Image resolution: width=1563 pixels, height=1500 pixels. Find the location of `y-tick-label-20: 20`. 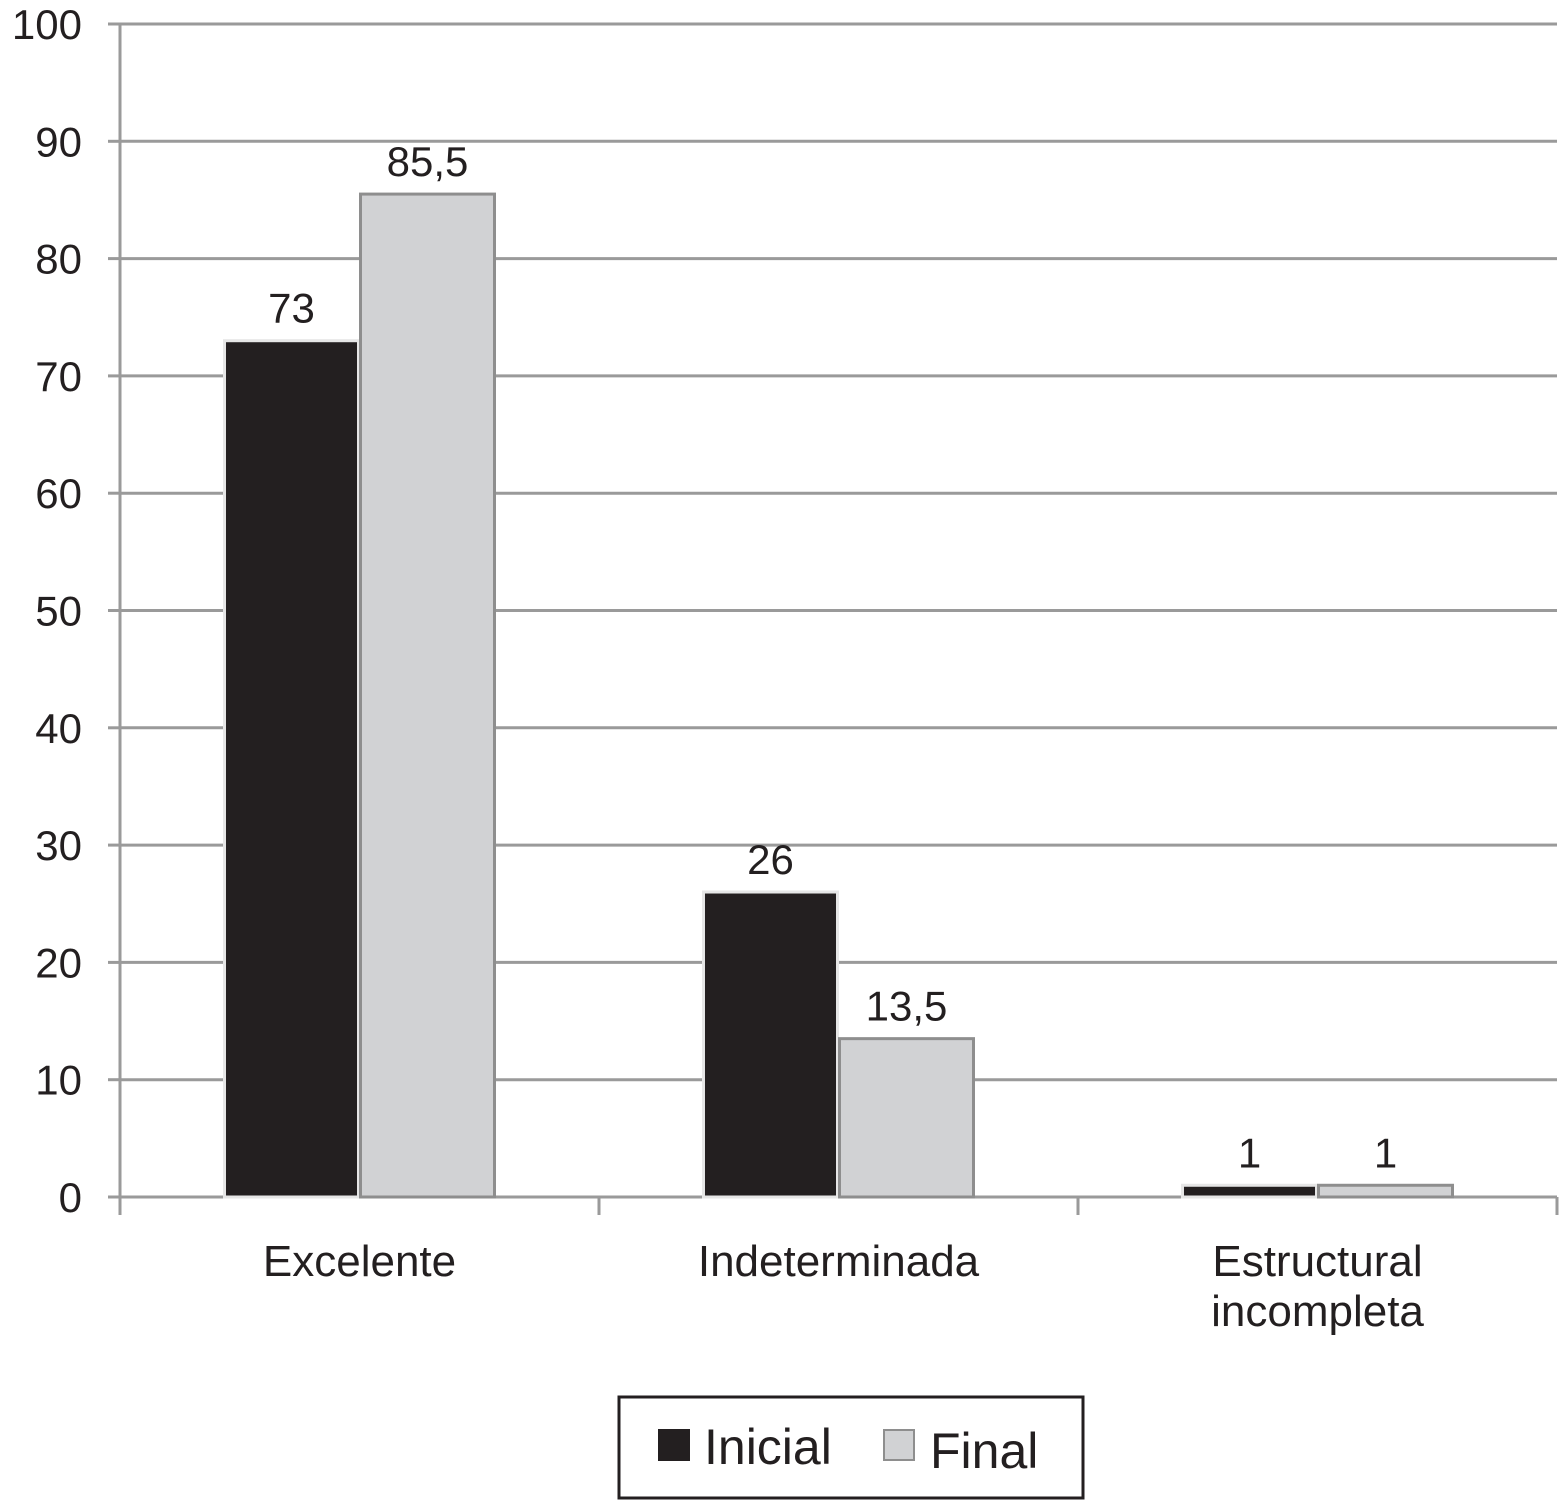

y-tick-label-20: 20 is located at coordinates (58, 962).